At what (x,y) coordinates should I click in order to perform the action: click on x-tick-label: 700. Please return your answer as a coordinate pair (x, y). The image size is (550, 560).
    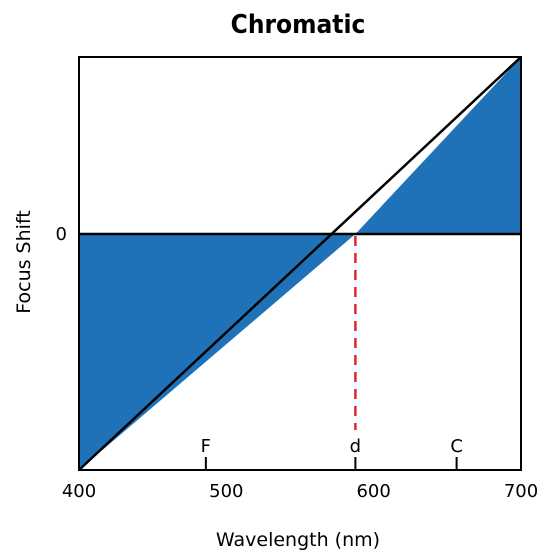
    Looking at the image, I should click on (521, 491).